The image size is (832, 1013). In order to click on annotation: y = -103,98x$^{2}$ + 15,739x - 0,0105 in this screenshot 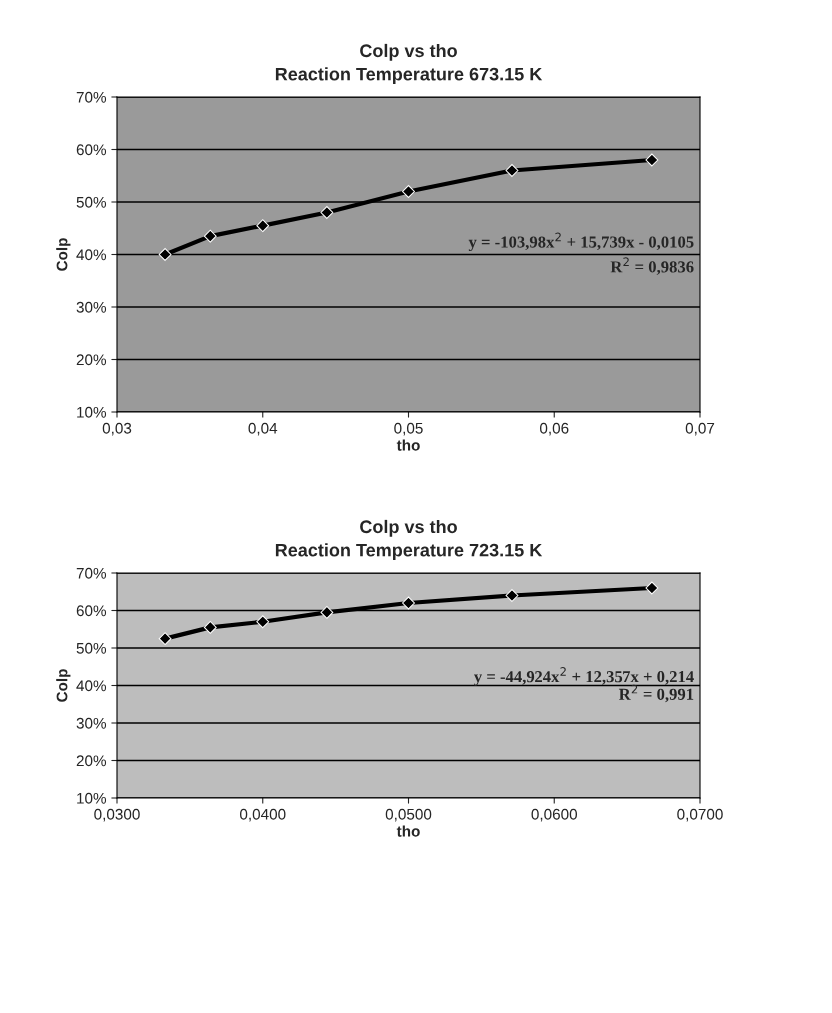, I will do `click(581, 242)`.